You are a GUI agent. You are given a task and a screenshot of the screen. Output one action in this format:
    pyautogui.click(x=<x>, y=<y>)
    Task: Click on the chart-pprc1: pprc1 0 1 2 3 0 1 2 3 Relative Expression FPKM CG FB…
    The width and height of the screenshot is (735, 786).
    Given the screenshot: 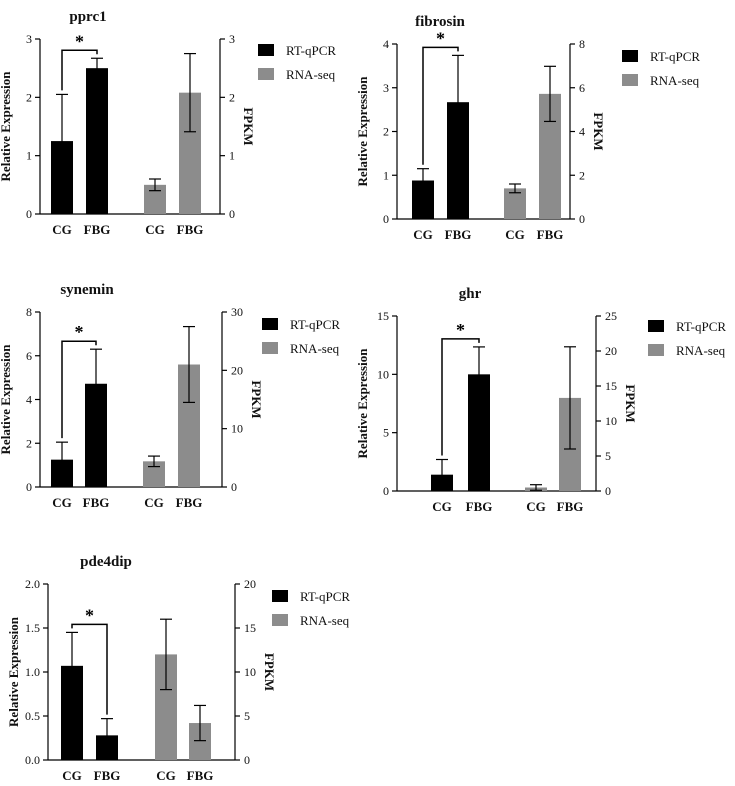 What is the action you would take?
    pyautogui.click(x=168, y=123)
    